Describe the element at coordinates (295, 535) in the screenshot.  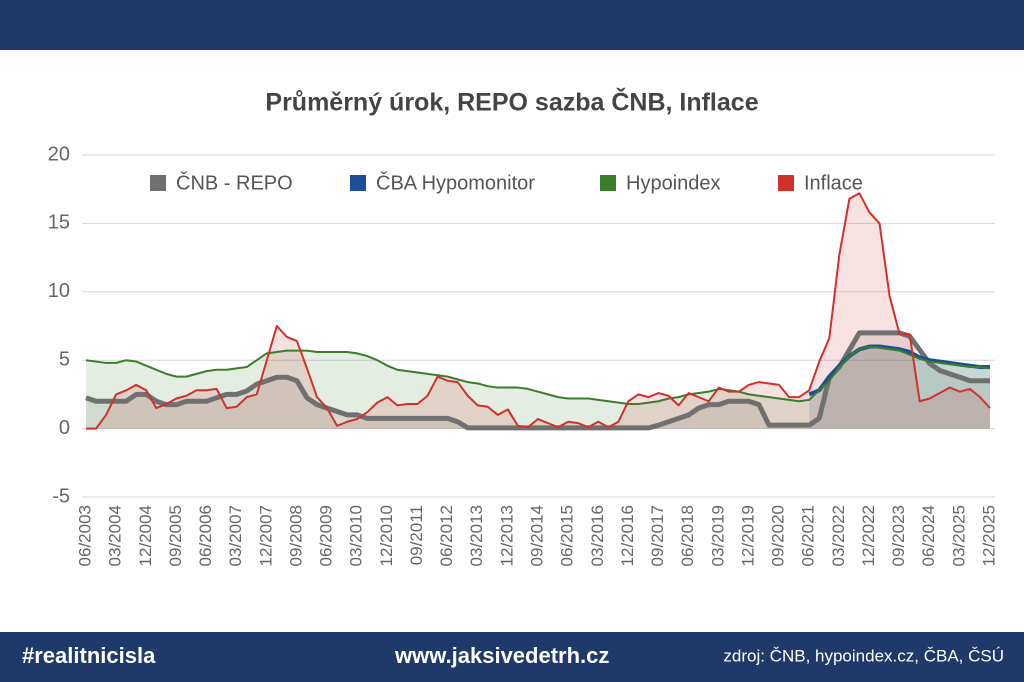
I see `x-tick-label: 09/2008` at that location.